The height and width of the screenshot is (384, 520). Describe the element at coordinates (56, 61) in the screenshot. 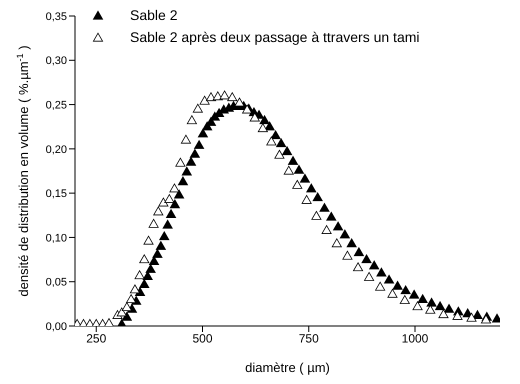

I see `y-tick-label: 0,30` at that location.